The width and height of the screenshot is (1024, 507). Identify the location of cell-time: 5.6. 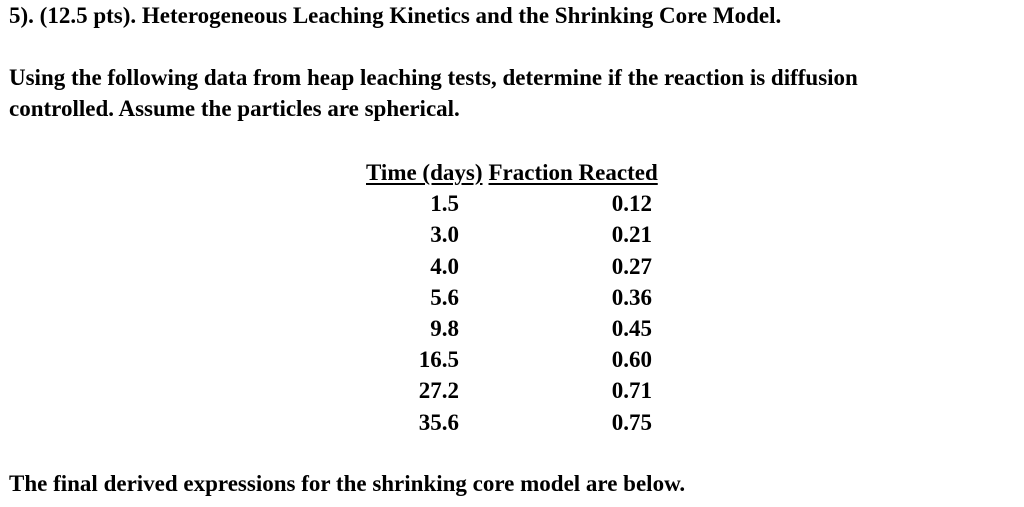
(444, 297).